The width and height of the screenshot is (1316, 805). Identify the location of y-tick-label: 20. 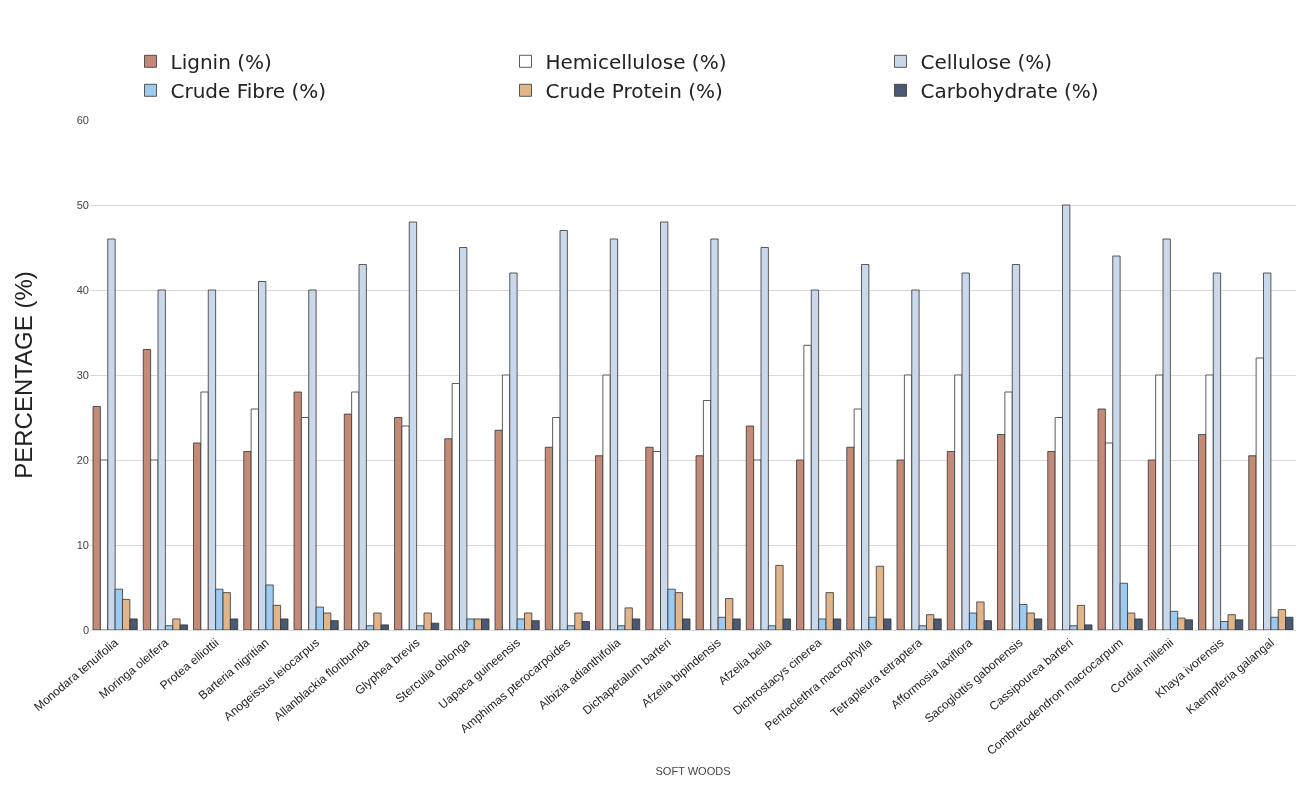
(82, 459).